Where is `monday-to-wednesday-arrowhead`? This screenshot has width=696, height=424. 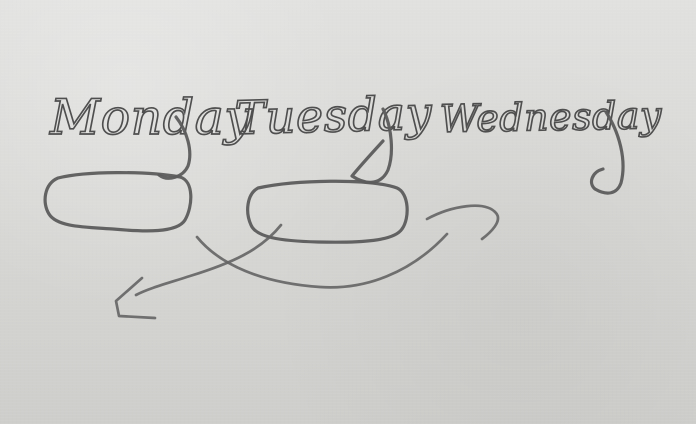
monday-to-wednesday-arrowhead is located at coordinates (462, 222).